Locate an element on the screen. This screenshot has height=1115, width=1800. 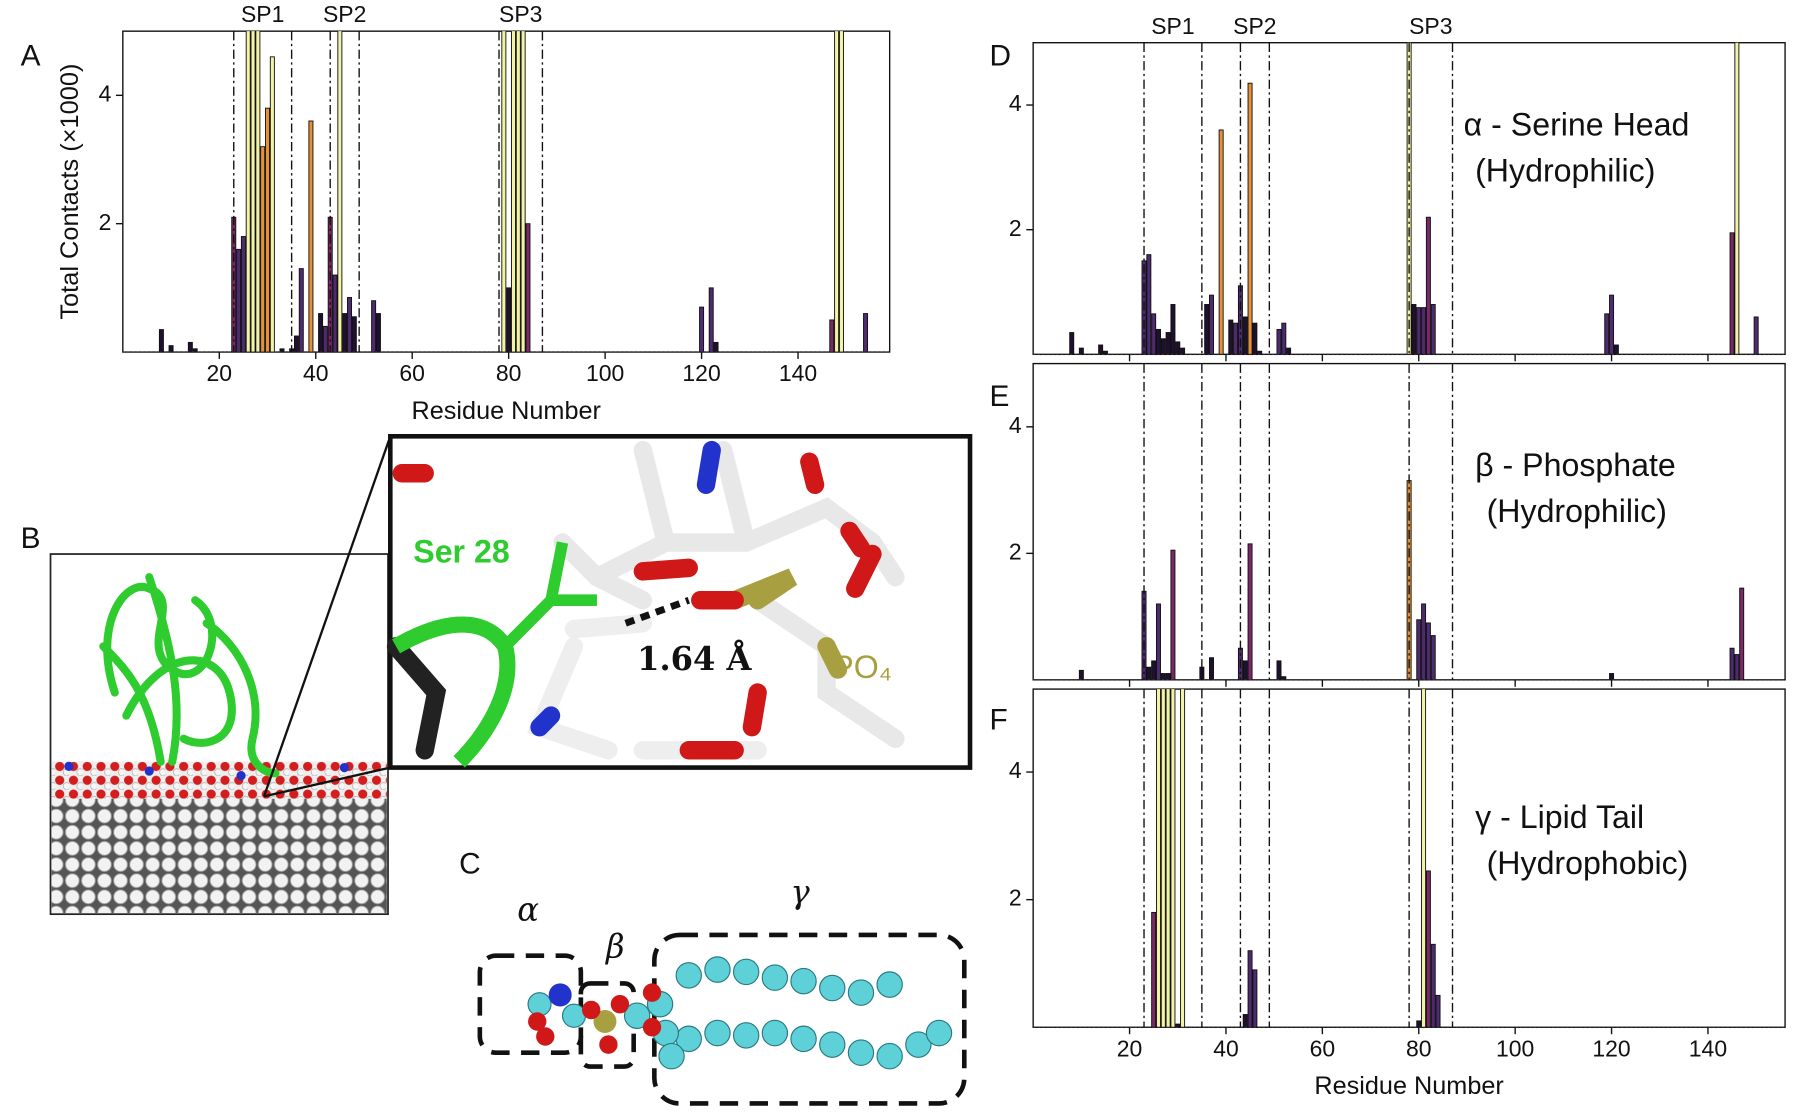
lipid-render is located at coordinates (722, 1019).